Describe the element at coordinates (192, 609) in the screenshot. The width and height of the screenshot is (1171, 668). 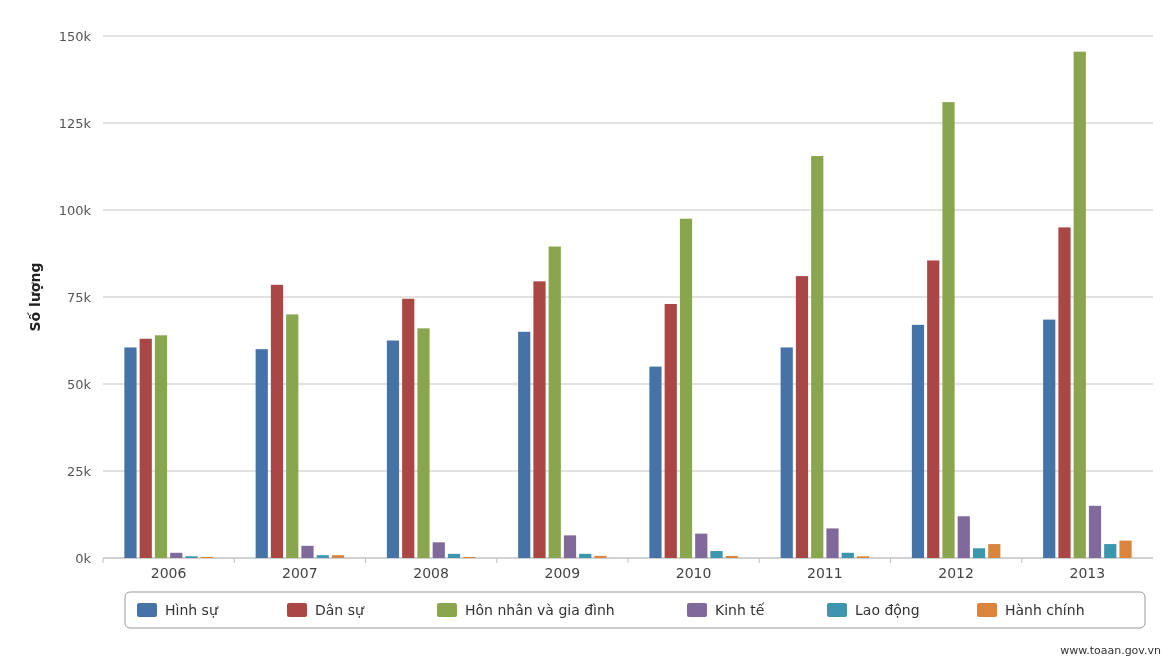
I see `legend-label: Hình sự` at that location.